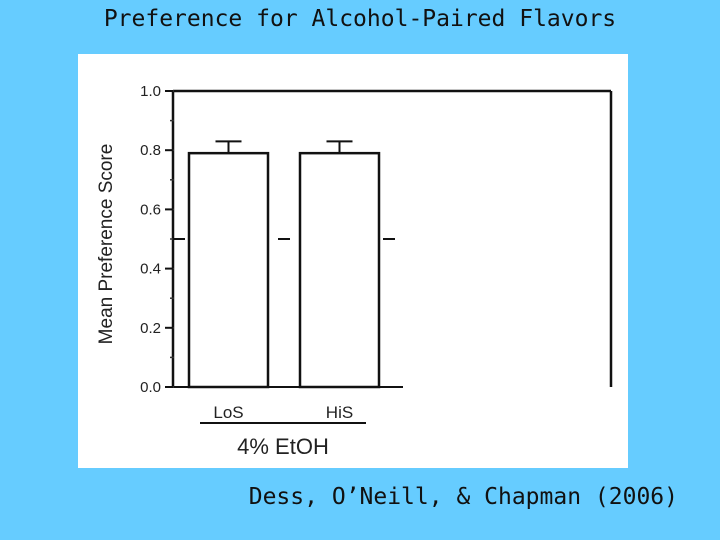  Describe the element at coordinates (228, 270) in the screenshot. I see `bar-los` at that location.